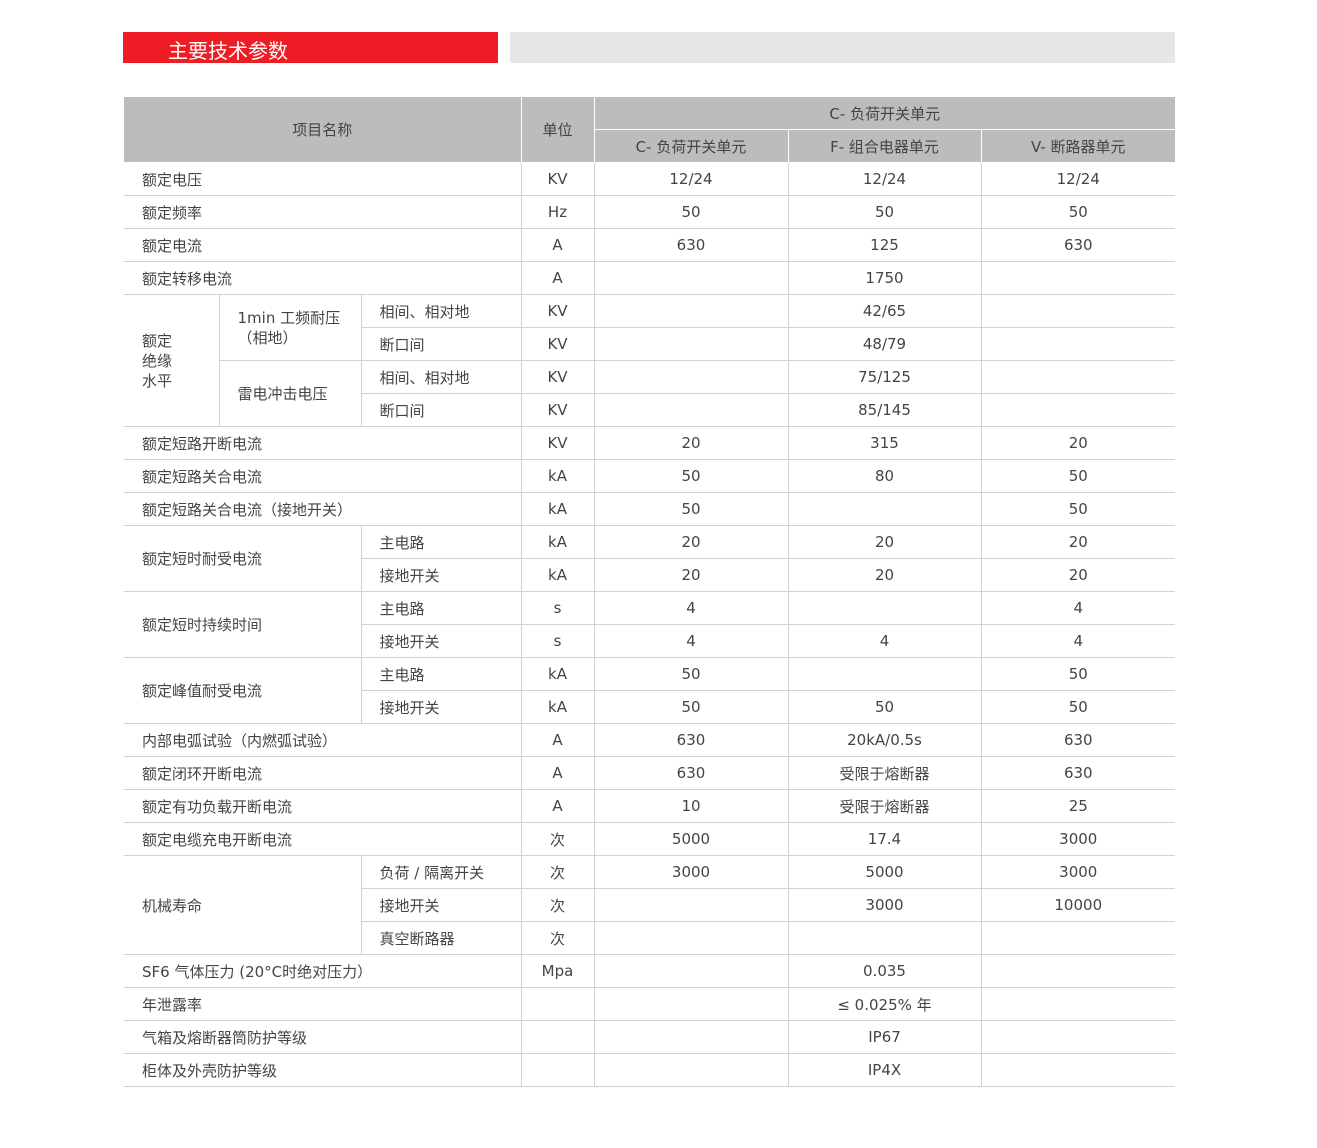  I want to click on table-row: 雷电冲击电压 相间、相对地 KV 75/125, so click(650, 393).